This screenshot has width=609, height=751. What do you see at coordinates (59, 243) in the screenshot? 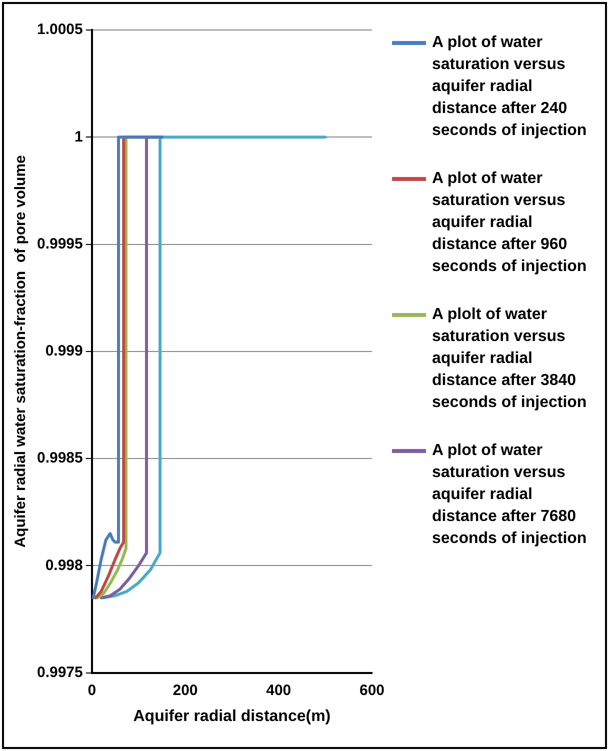
I see `y-tick-label: 0.9995` at bounding box center [59, 243].